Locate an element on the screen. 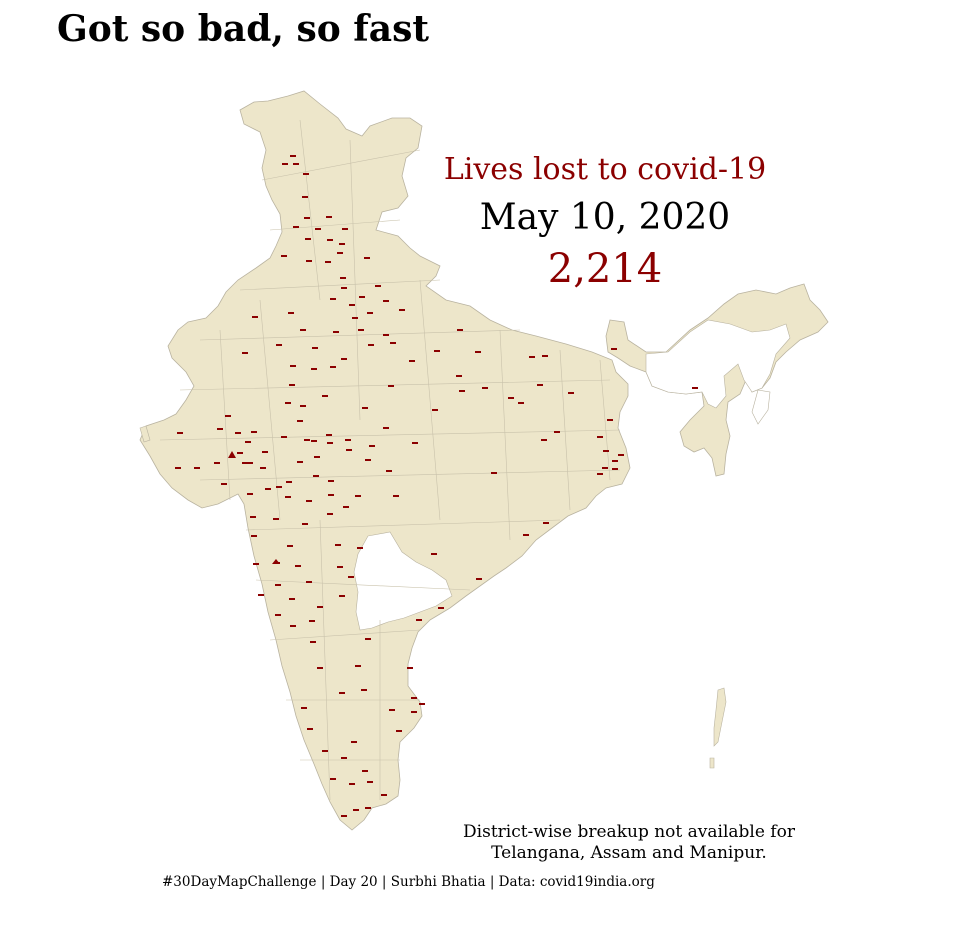 This screenshot has width=965, height=925. death-marker-large is located at coordinates (232, 454).